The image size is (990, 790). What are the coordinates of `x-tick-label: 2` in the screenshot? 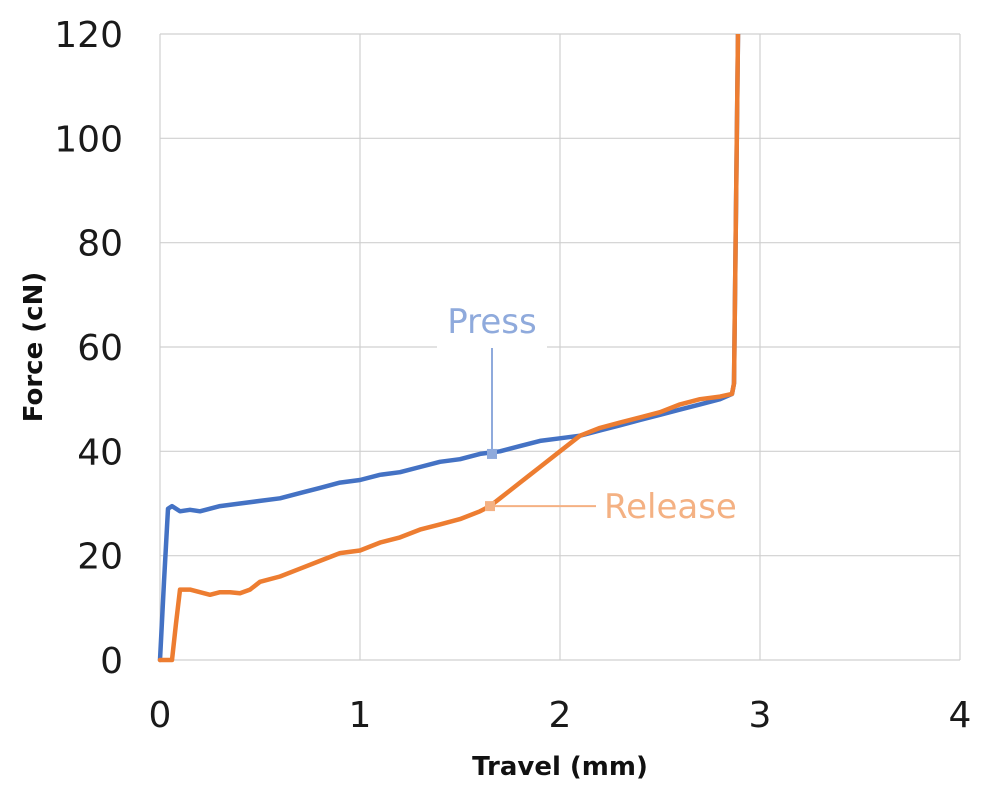 It's located at (560, 715).